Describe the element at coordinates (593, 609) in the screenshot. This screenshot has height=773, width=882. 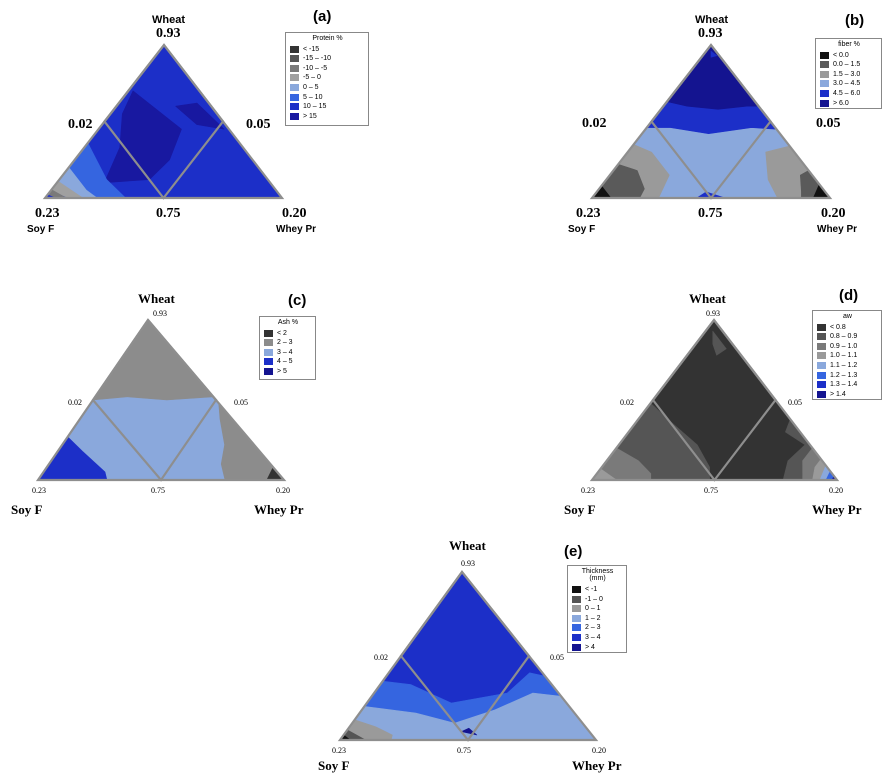
I see `legend-range-e-2: 0 – 1` at that location.